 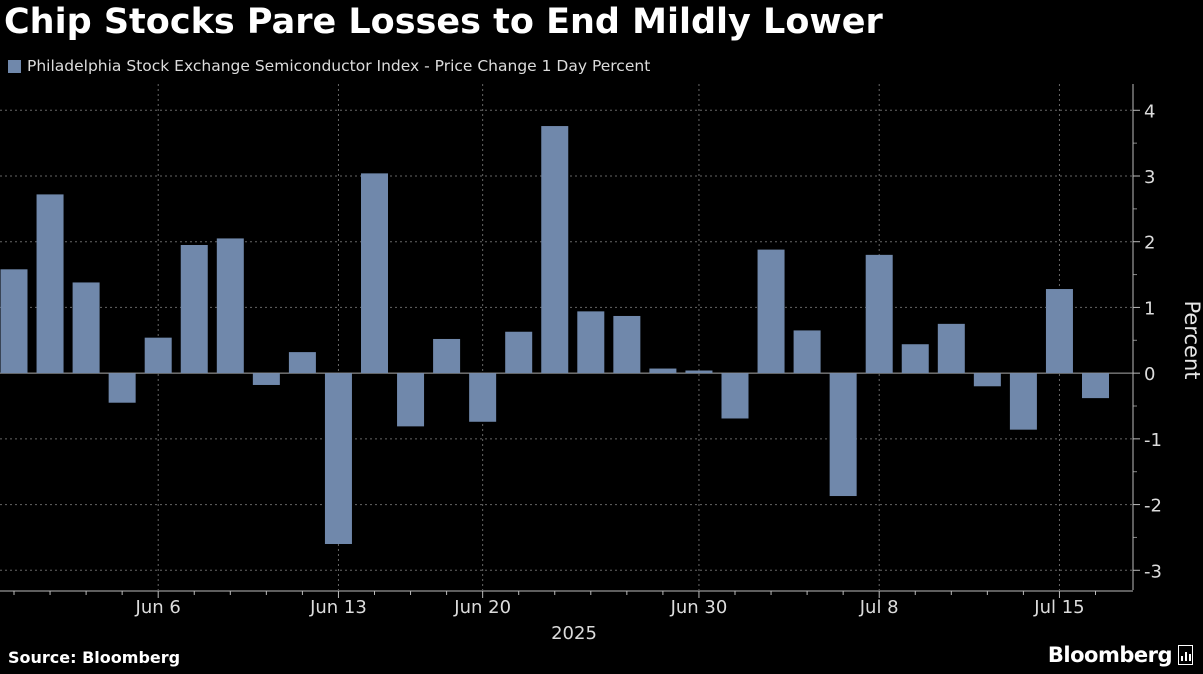 What do you see at coordinates (699, 607) in the screenshot?
I see `x-tick-label: Jun 30` at bounding box center [699, 607].